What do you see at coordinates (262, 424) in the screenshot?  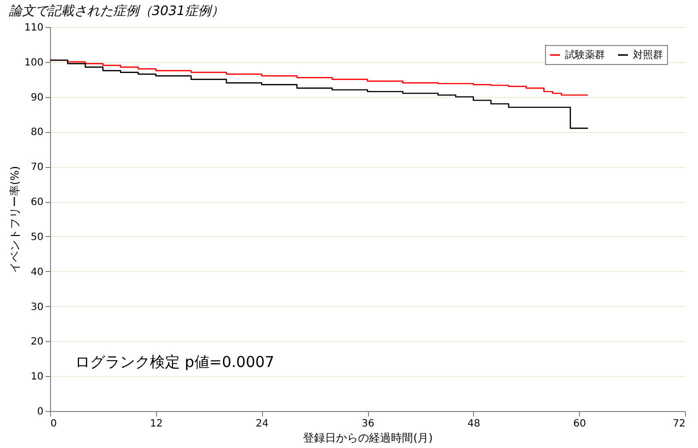 I see `x-tick-label: 24` at bounding box center [262, 424].